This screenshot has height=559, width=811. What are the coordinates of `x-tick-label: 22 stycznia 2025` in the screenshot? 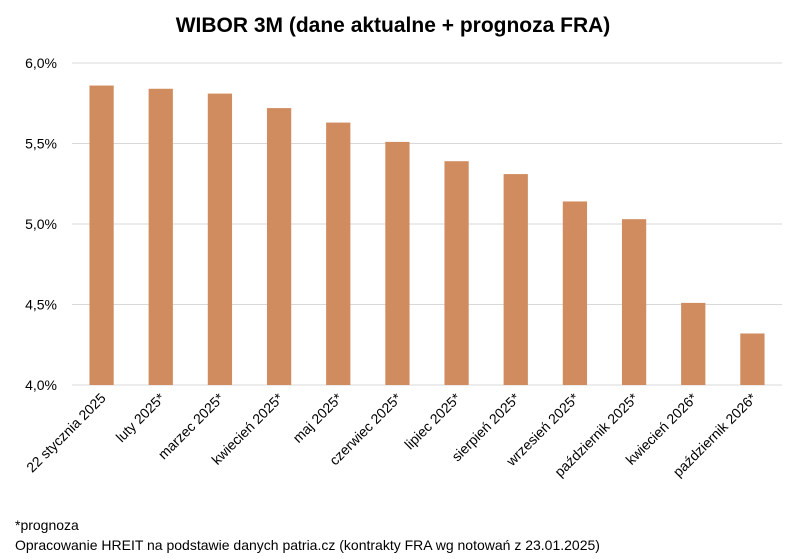 It's located at (66, 433).